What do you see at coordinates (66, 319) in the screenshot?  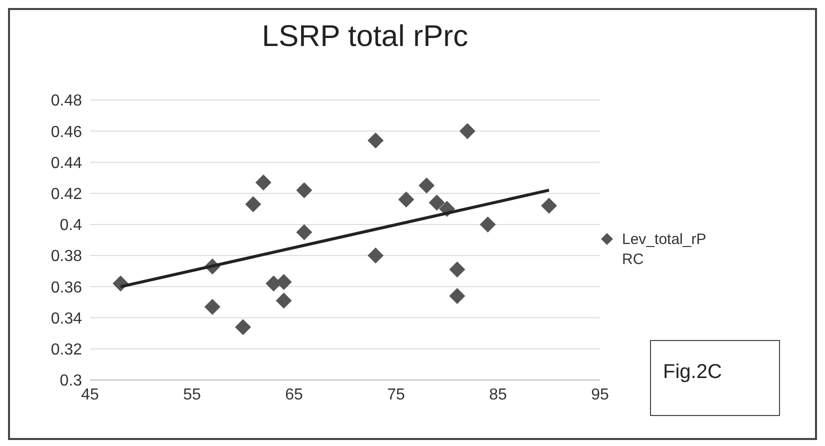 I see `y-tick-label: 0.34` at bounding box center [66, 319].